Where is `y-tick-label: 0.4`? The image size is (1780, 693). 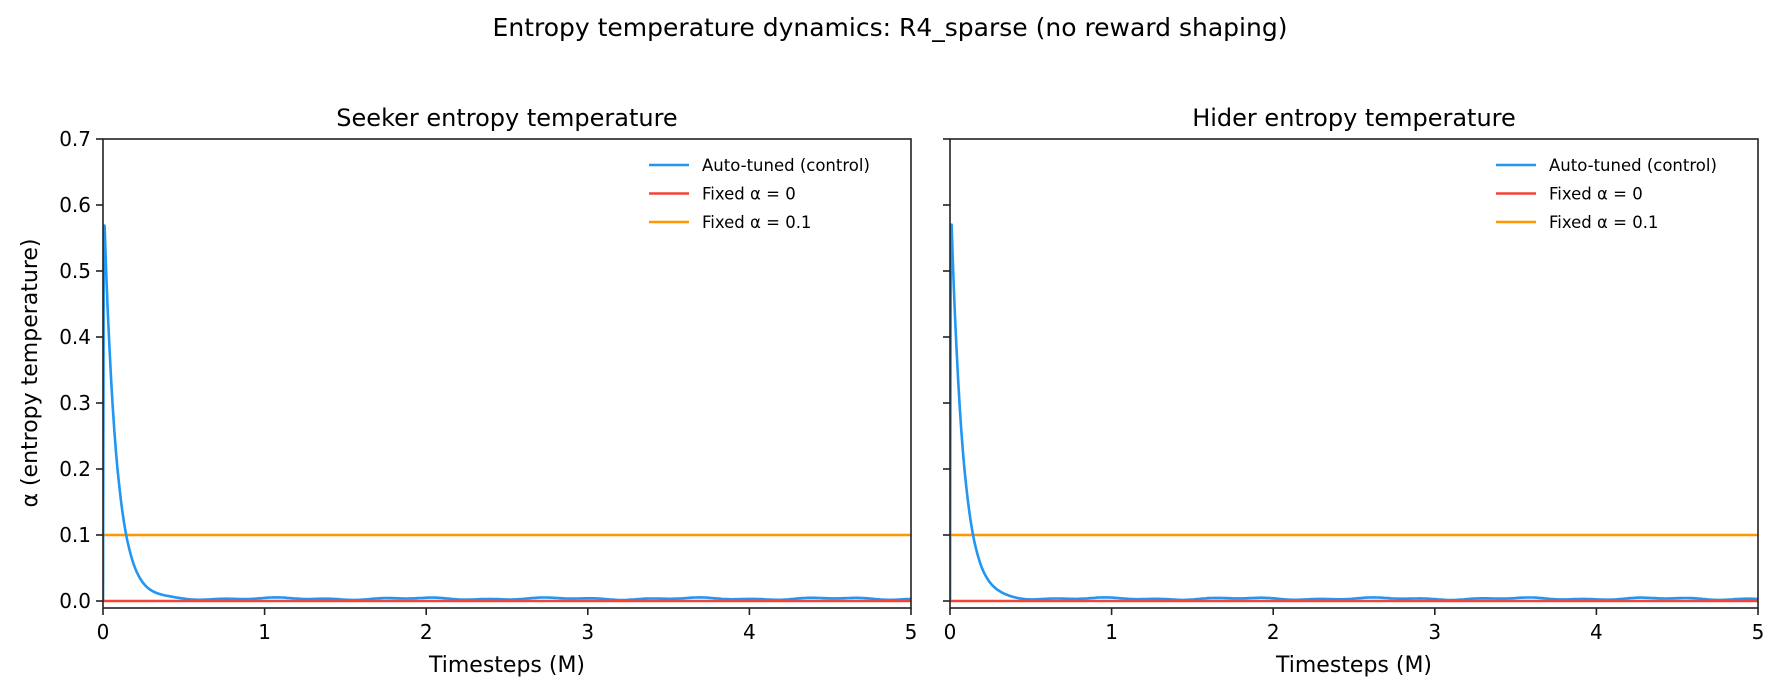 y-tick-label: 0.4 is located at coordinates (75, 337).